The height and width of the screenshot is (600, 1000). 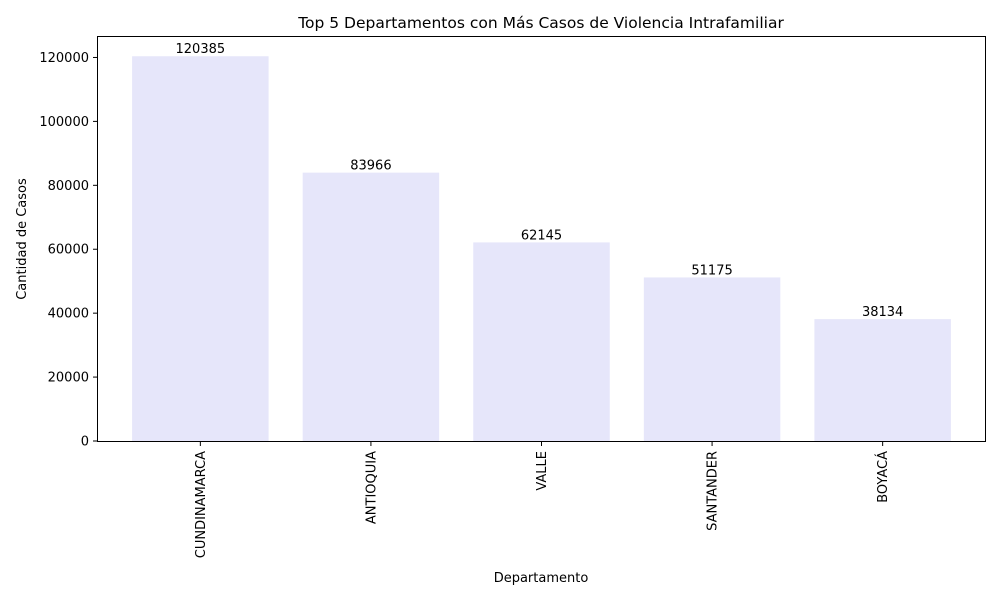 I want to click on bar-boyacá, so click(x=882, y=380).